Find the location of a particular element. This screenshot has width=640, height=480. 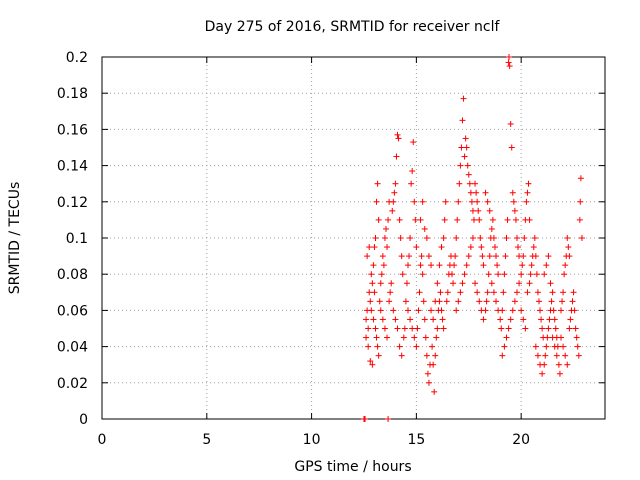

x-axis-label: GPS time / hours is located at coordinates (352, 467).